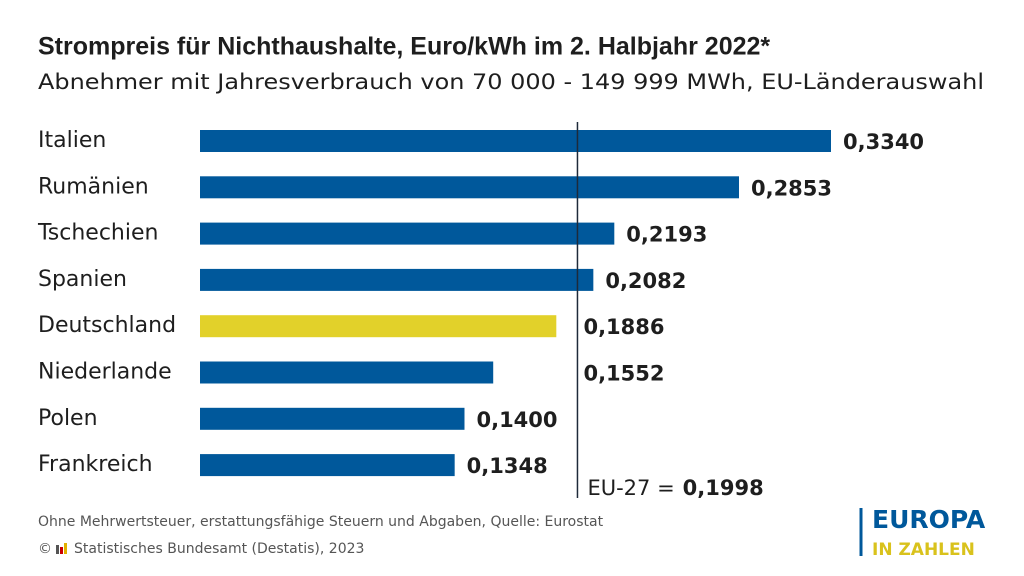  Describe the element at coordinates (923, 550) in the screenshot. I see `logo-subtitle: IN ZAHLEN` at that location.